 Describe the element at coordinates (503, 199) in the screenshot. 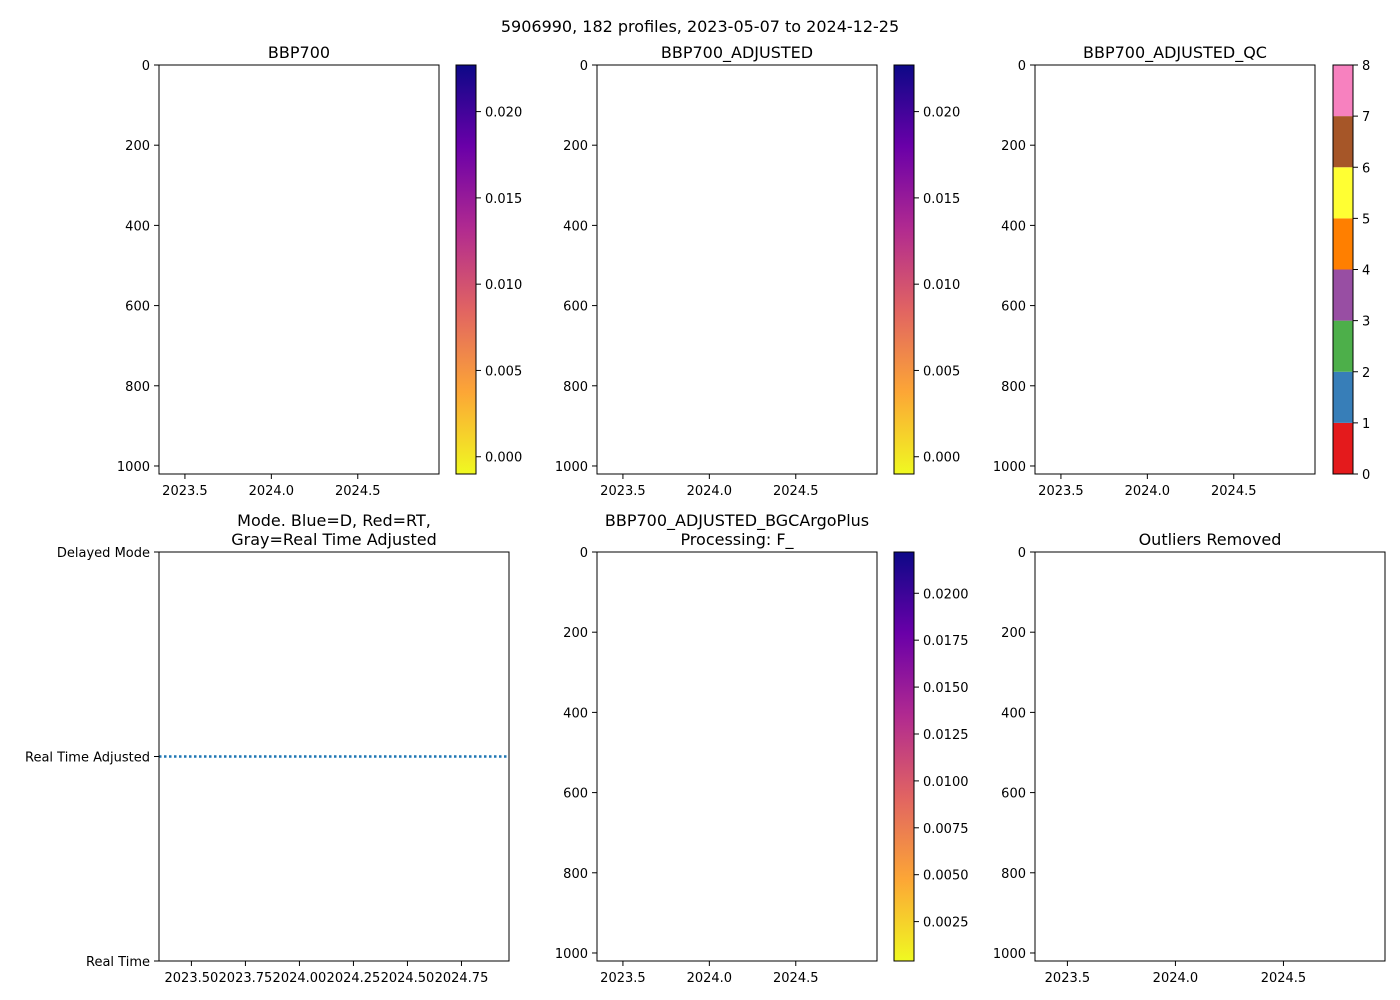

I see `colorbar-tick-label: 0.015` at that location.